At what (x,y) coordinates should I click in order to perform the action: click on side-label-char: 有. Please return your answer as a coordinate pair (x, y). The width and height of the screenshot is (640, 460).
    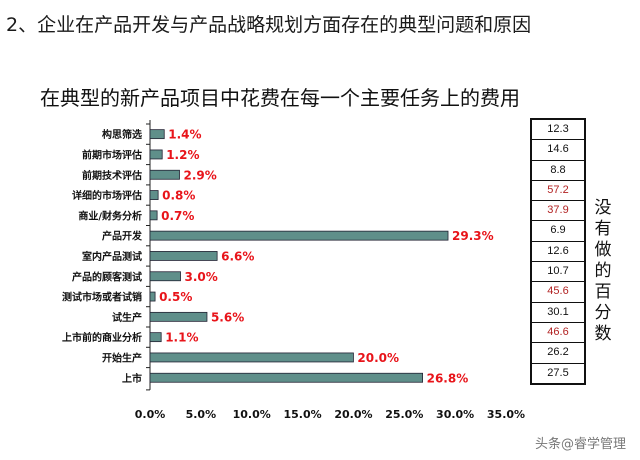
    Looking at the image, I should click on (603, 229).